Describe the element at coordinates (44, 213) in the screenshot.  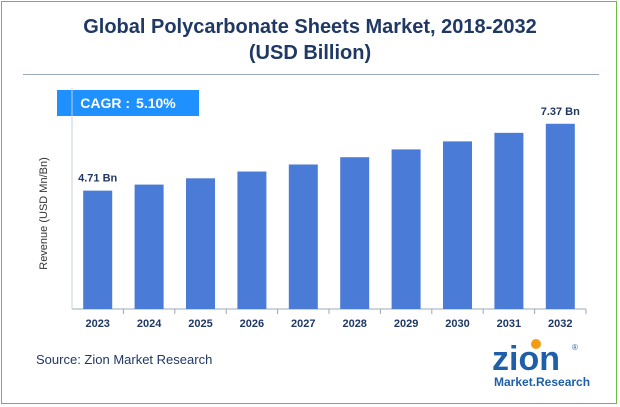
I see `y-axis-label: Revenue (USD Mn/Bn)` at that location.